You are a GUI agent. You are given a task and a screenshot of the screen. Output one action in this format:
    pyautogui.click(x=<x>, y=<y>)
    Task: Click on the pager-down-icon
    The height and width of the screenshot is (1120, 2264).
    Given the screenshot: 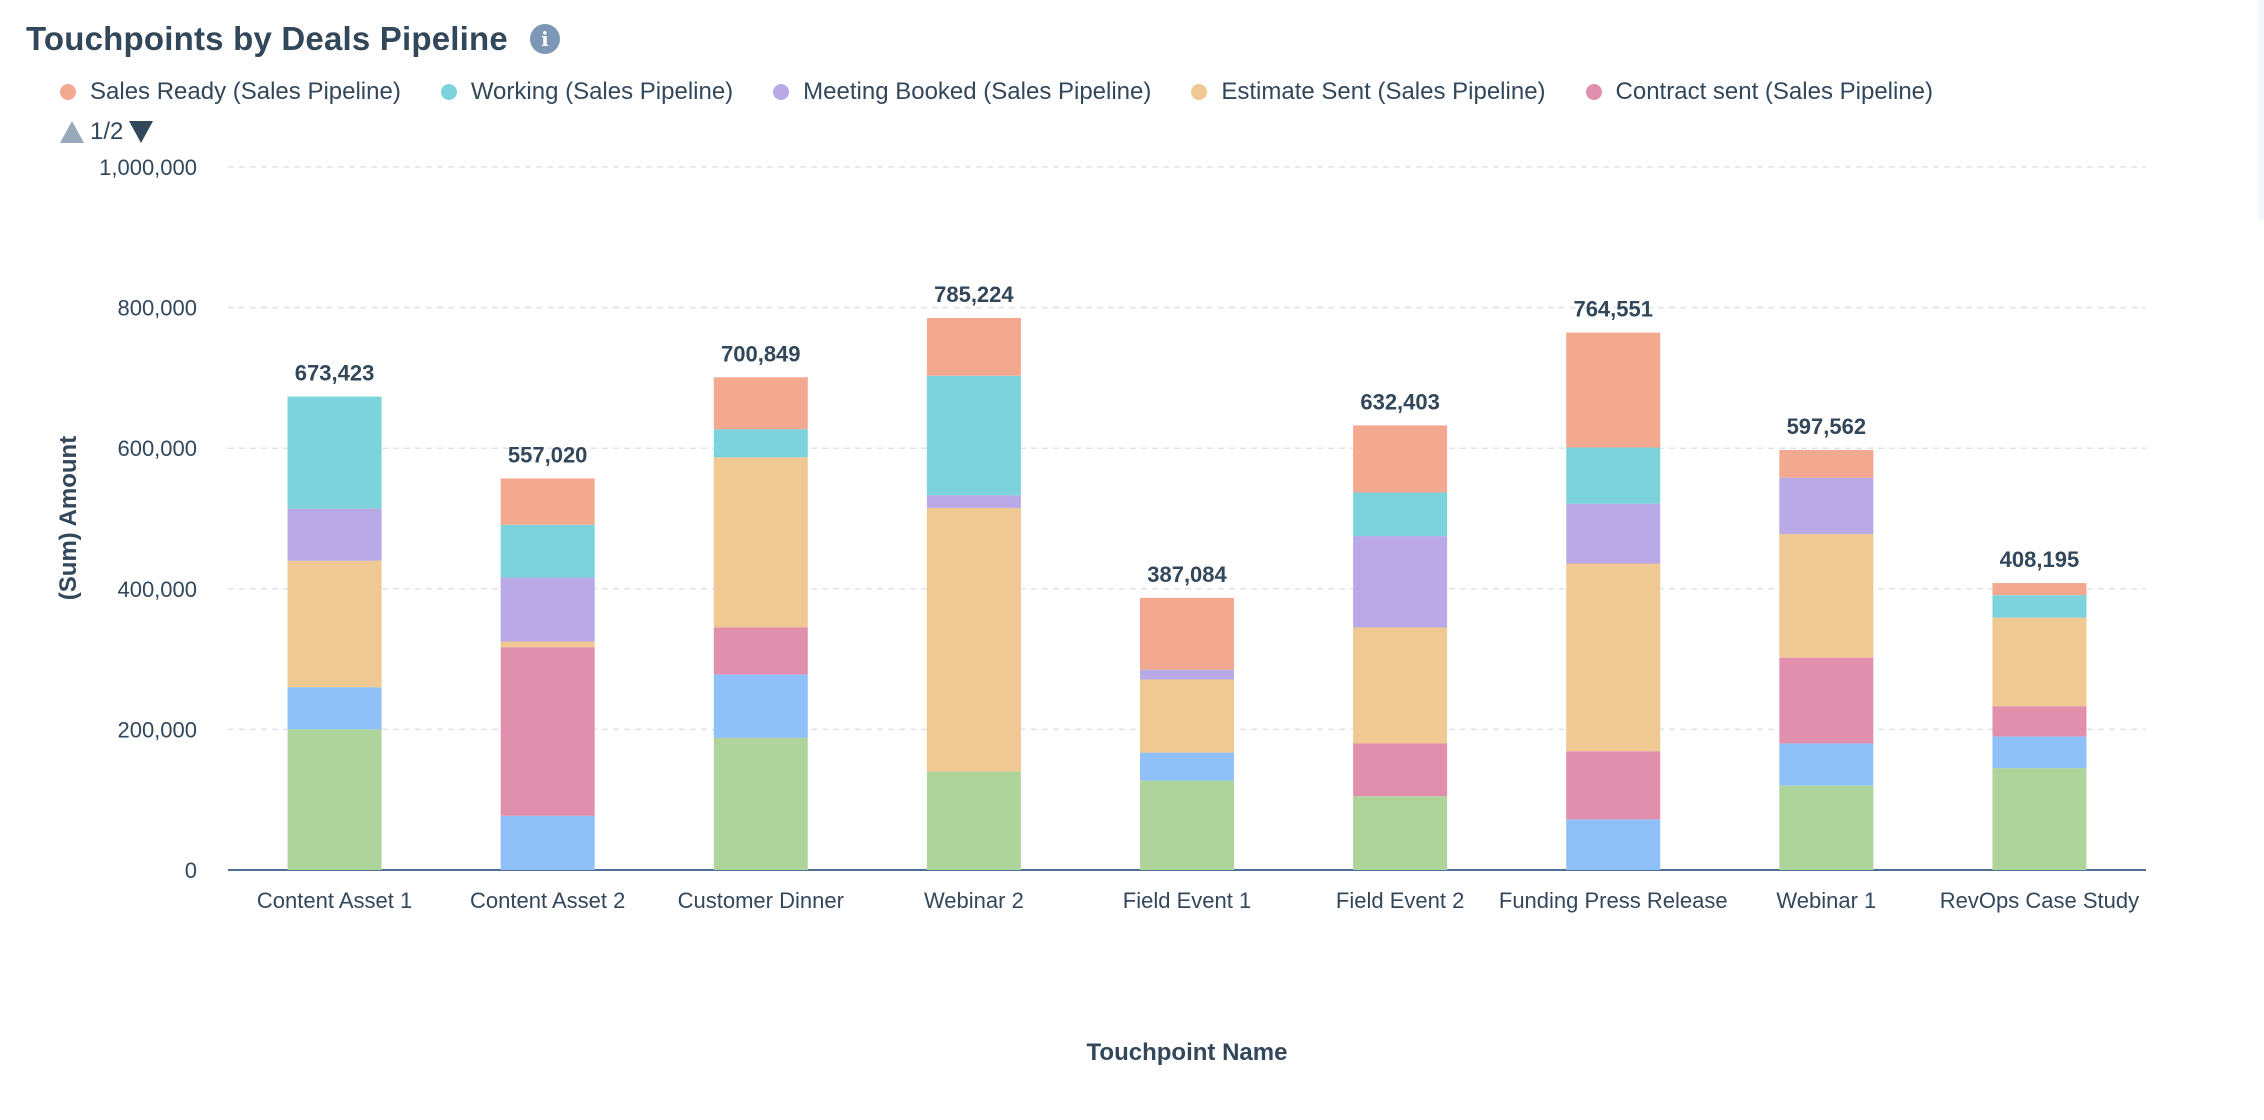 What is the action you would take?
    pyautogui.click(x=141, y=132)
    